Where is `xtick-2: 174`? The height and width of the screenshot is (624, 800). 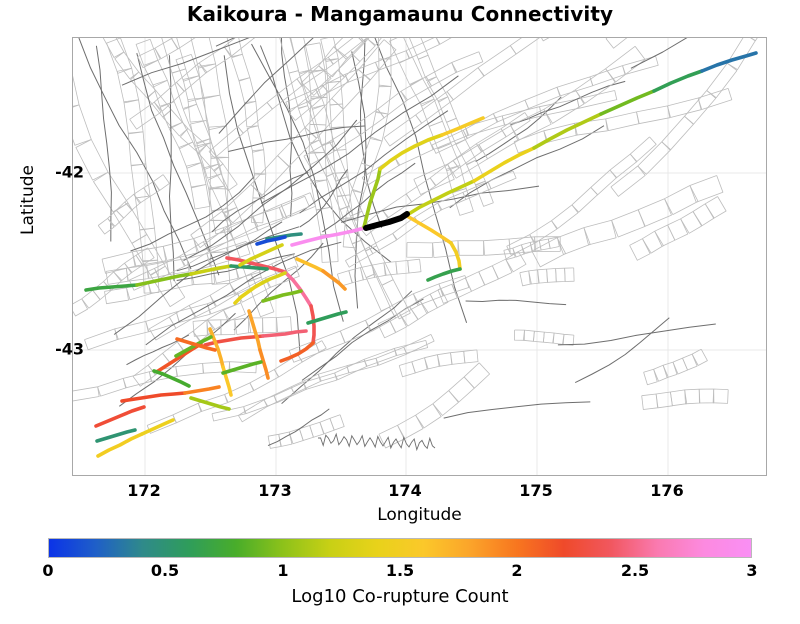 xtick-2: 174 is located at coordinates (405, 490).